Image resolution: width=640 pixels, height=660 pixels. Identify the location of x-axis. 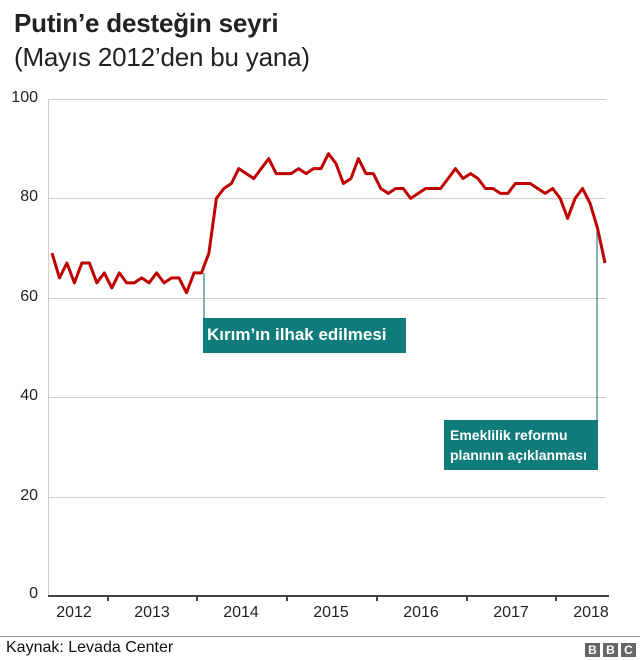
(328, 598).